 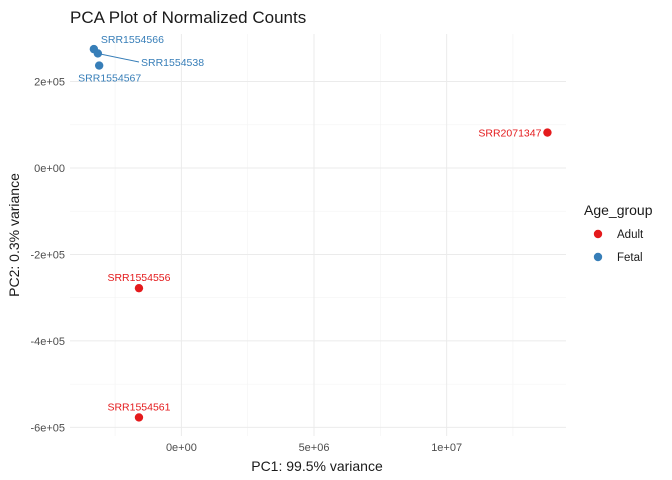 What do you see at coordinates (630, 235) in the screenshot?
I see `legend-label-adult: Adult` at bounding box center [630, 235].